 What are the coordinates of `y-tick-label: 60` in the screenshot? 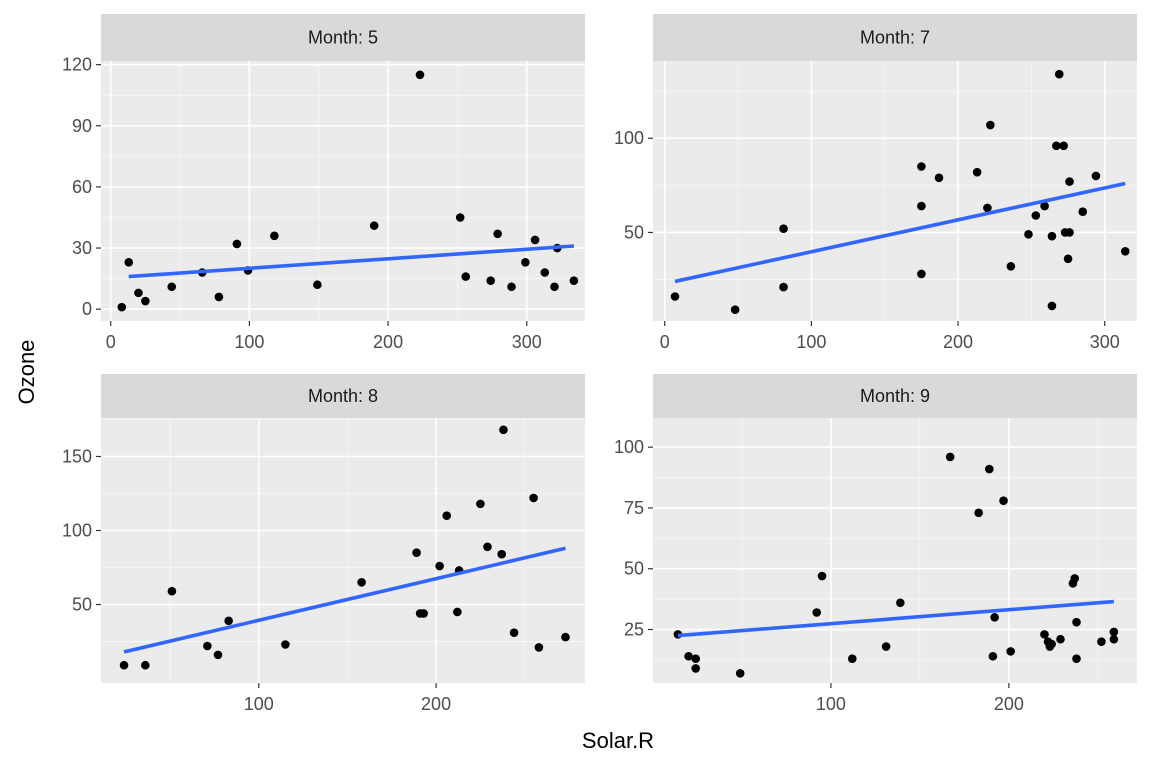 It's located at (82, 187).